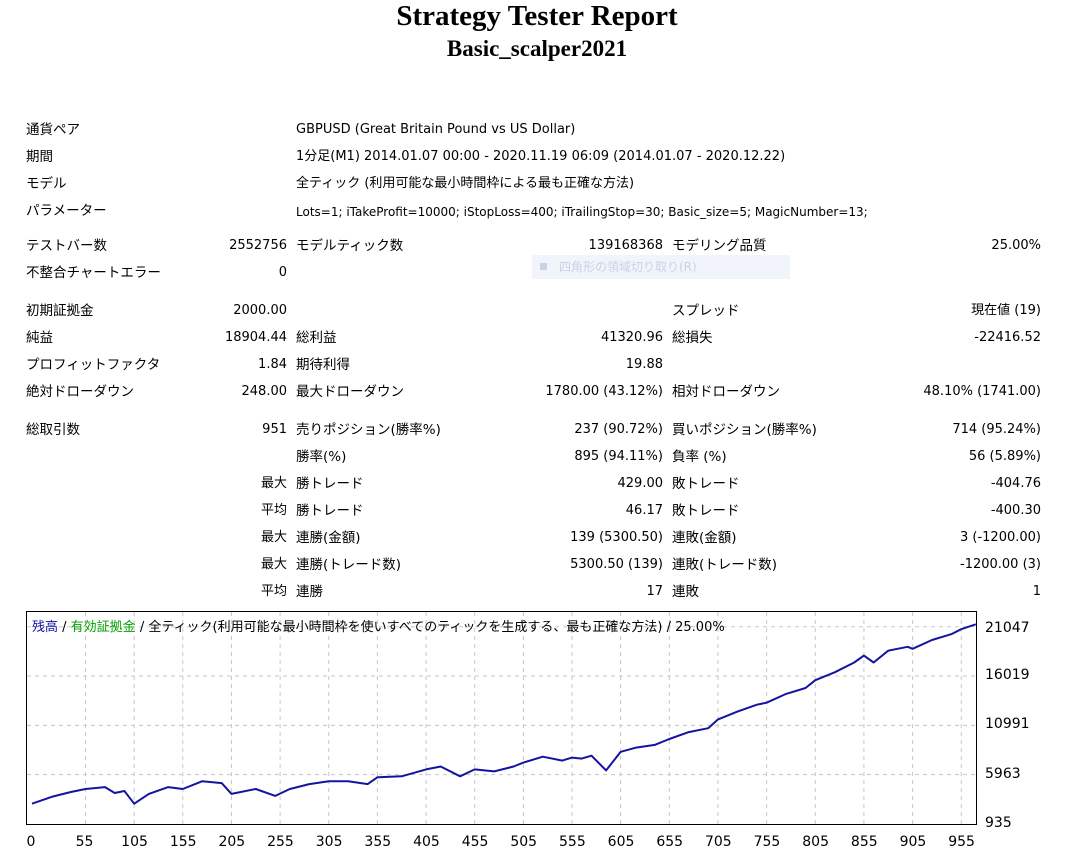  I want to click on gross-loss-value: -22416.52, so click(1007, 337).